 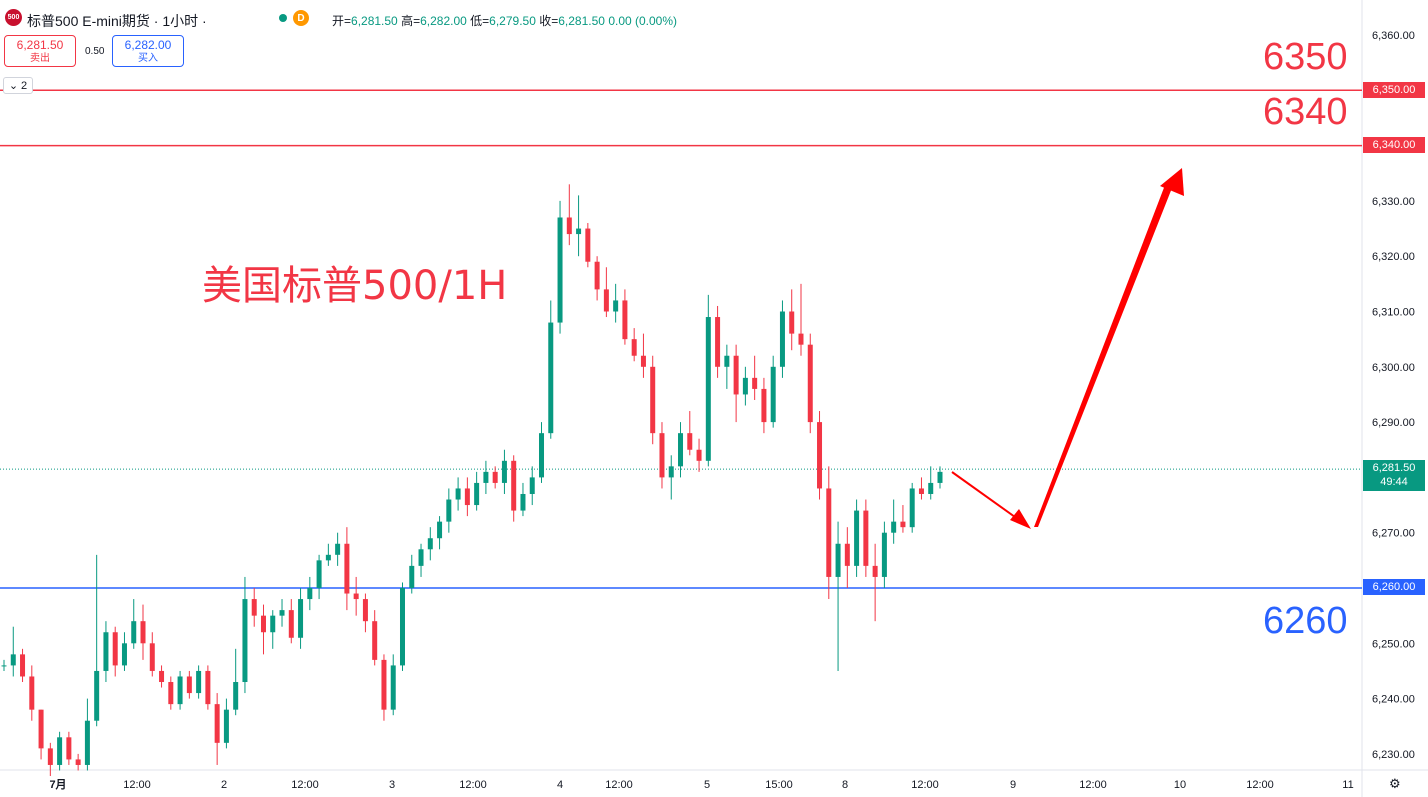 What do you see at coordinates (1393, 700) in the screenshot?
I see `price-axis-tick: 6,240.00` at bounding box center [1393, 700].